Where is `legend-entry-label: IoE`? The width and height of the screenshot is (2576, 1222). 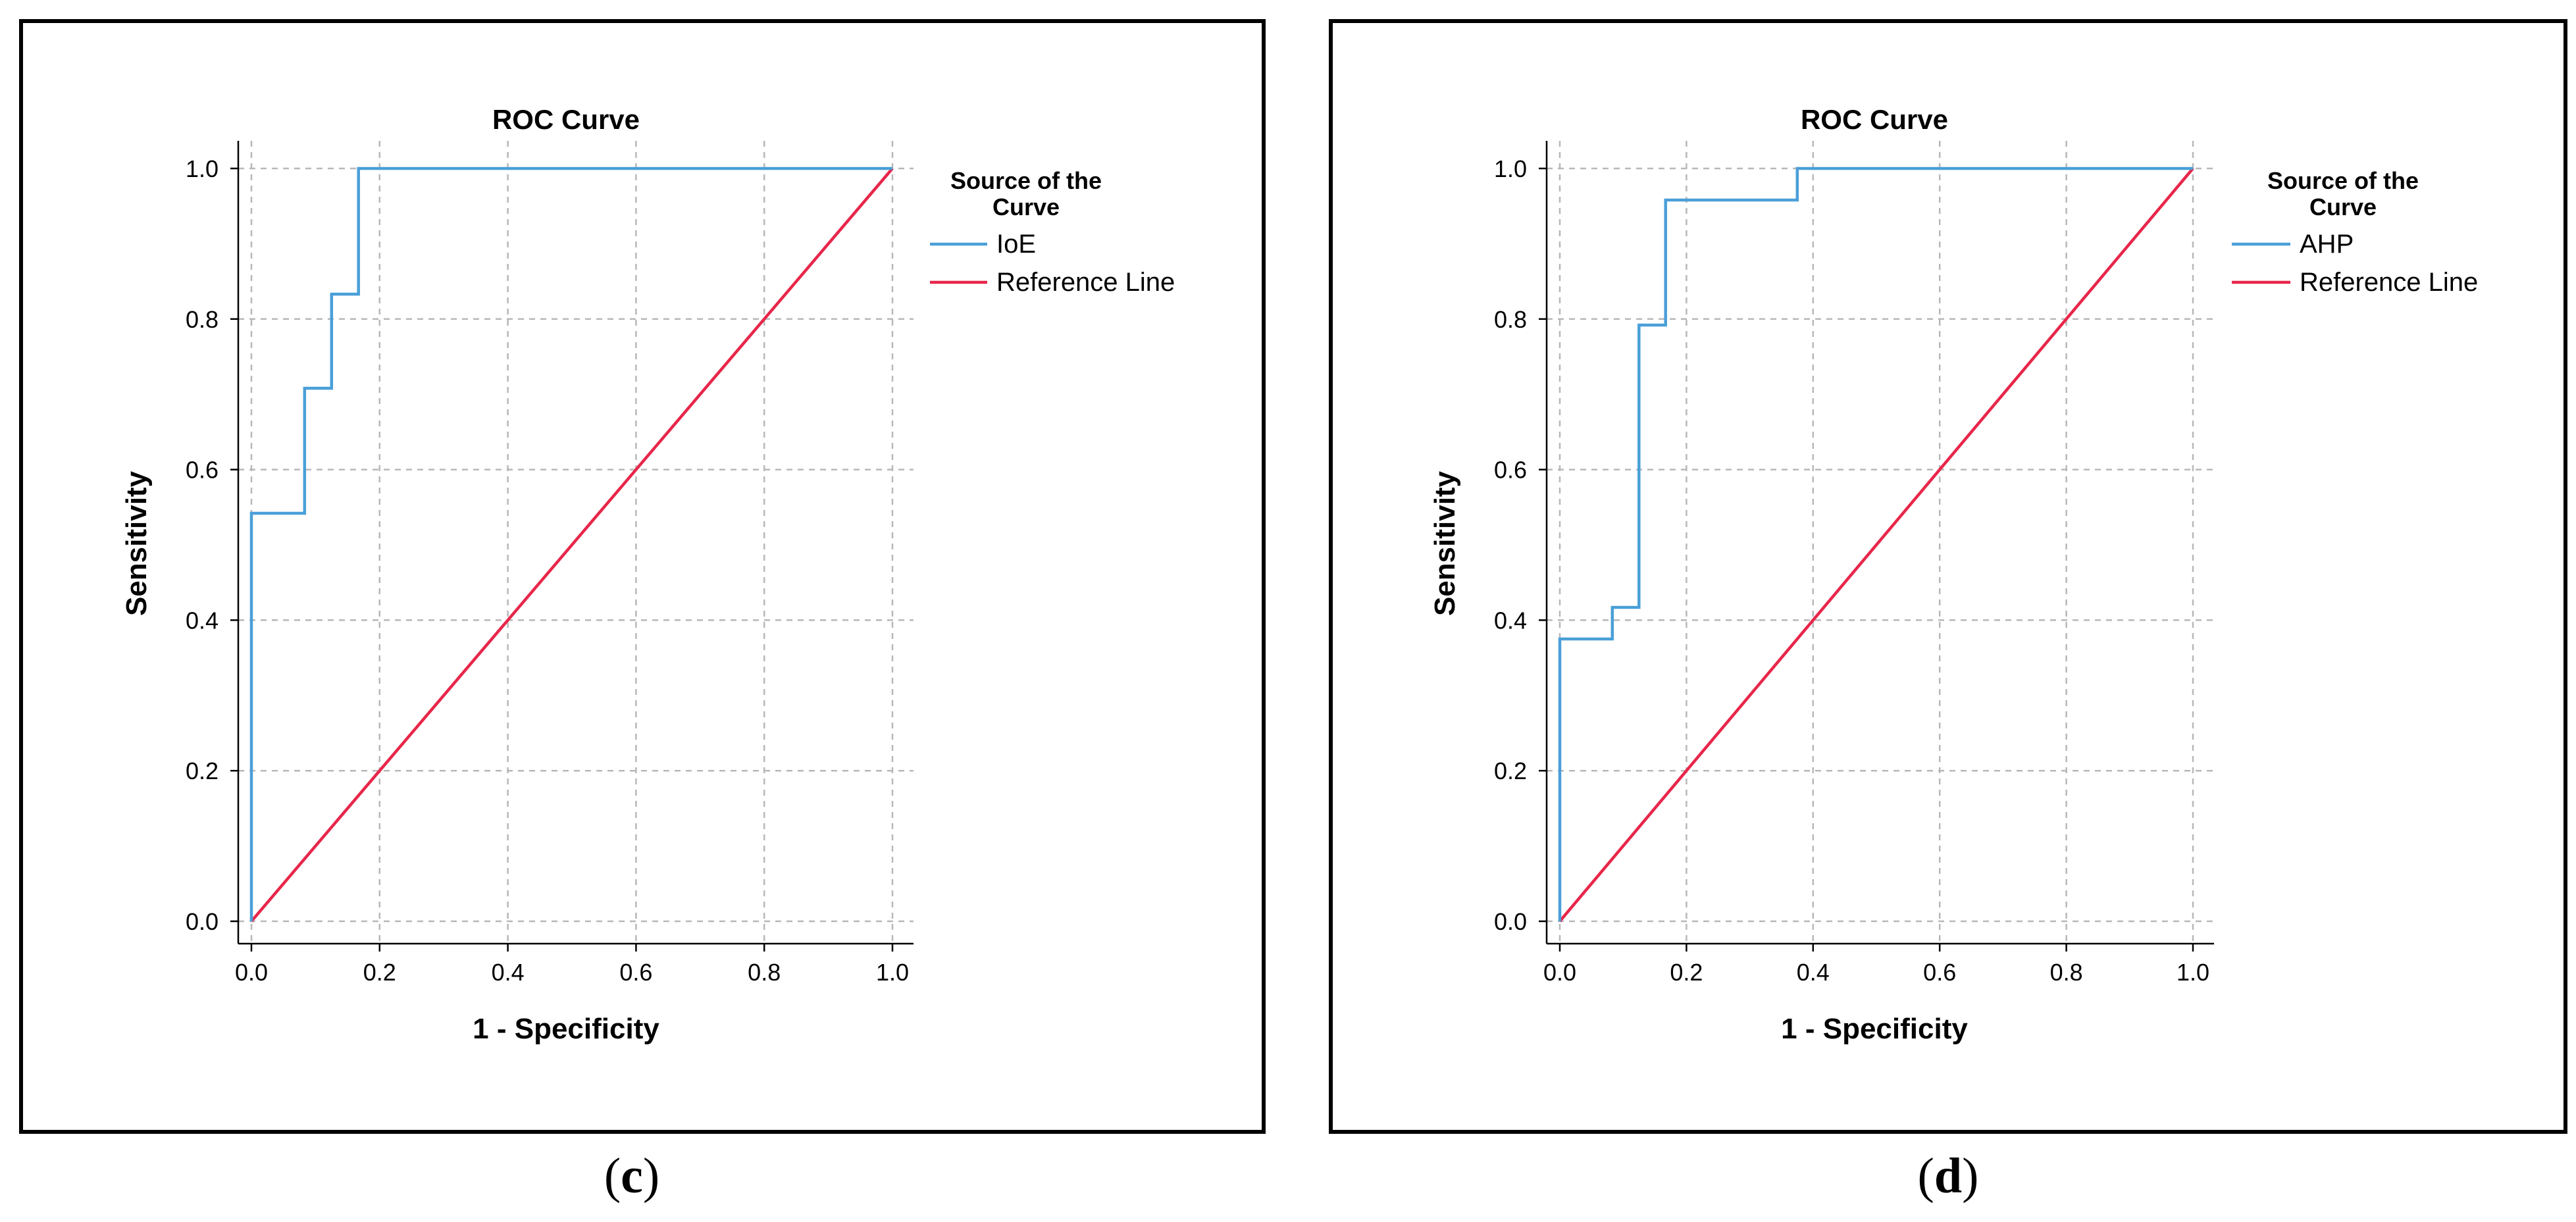
legend-entry-label: IoE is located at coordinates (1016, 245).